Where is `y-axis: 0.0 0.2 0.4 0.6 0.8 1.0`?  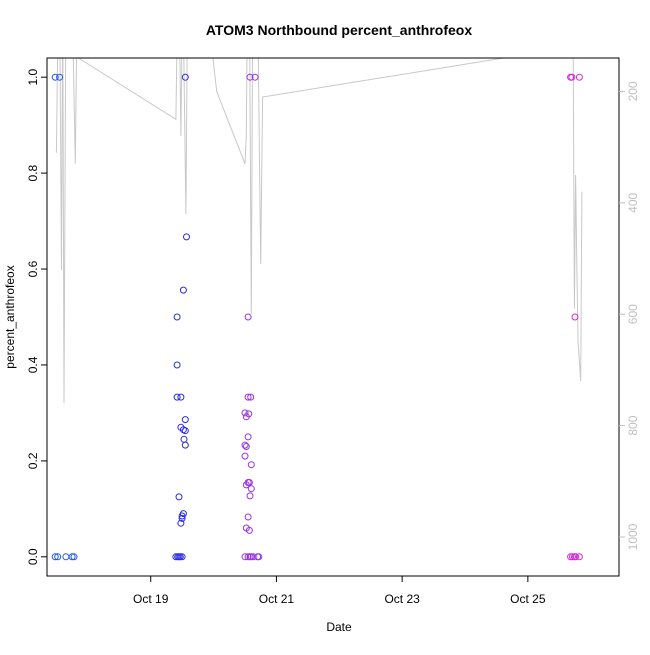 y-axis: 0.0 0.2 0.4 0.6 0.8 1.0 is located at coordinates (37, 317).